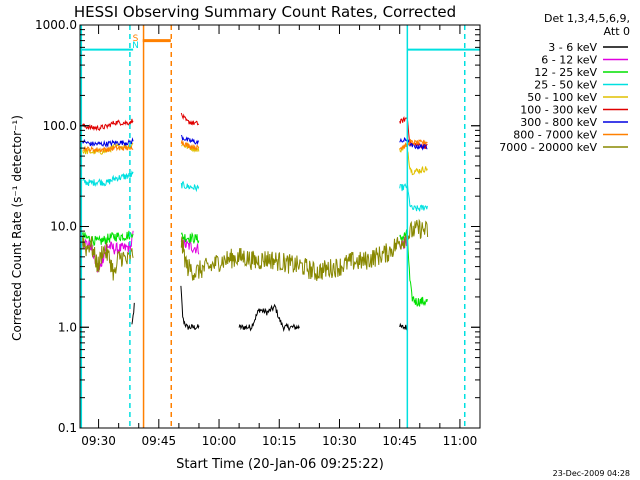 The height and width of the screenshot is (480, 640). I want to click on series-300-800-kev, so click(255, 142).